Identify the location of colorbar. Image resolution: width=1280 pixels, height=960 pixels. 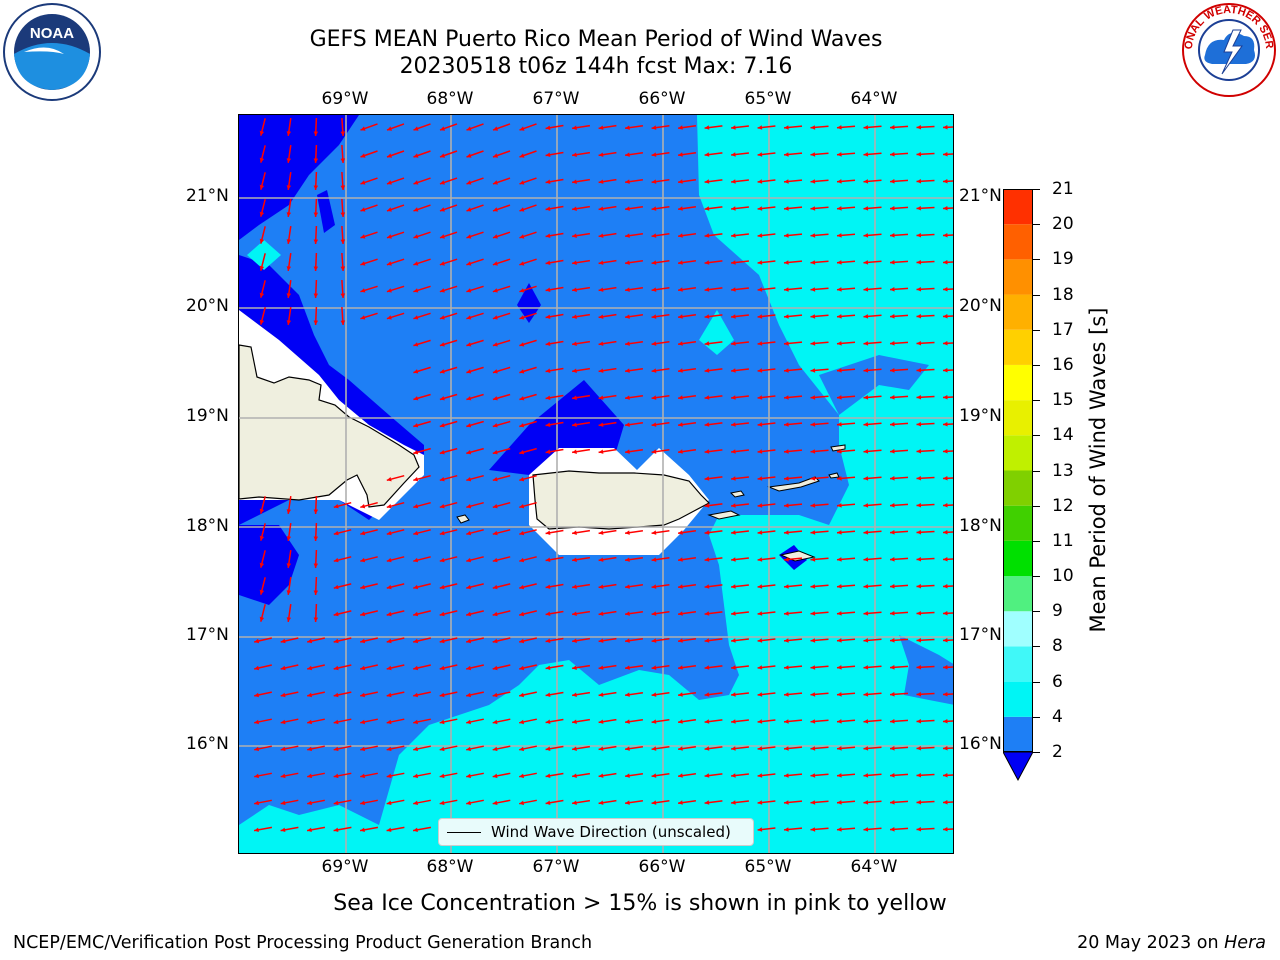
(1018, 470).